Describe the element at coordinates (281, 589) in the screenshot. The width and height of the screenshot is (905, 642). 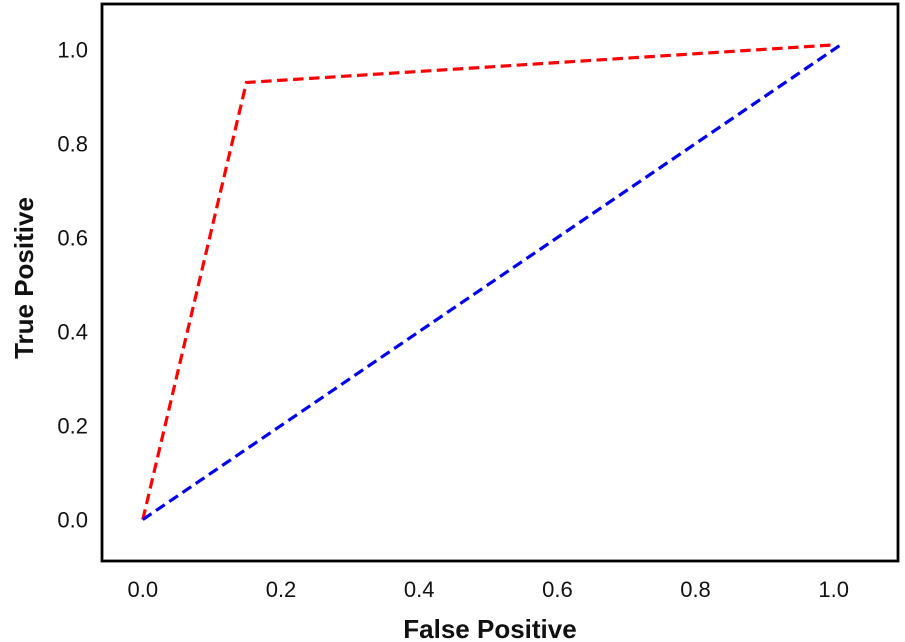
I see `x-tick-label-0.2: 0.2` at that location.